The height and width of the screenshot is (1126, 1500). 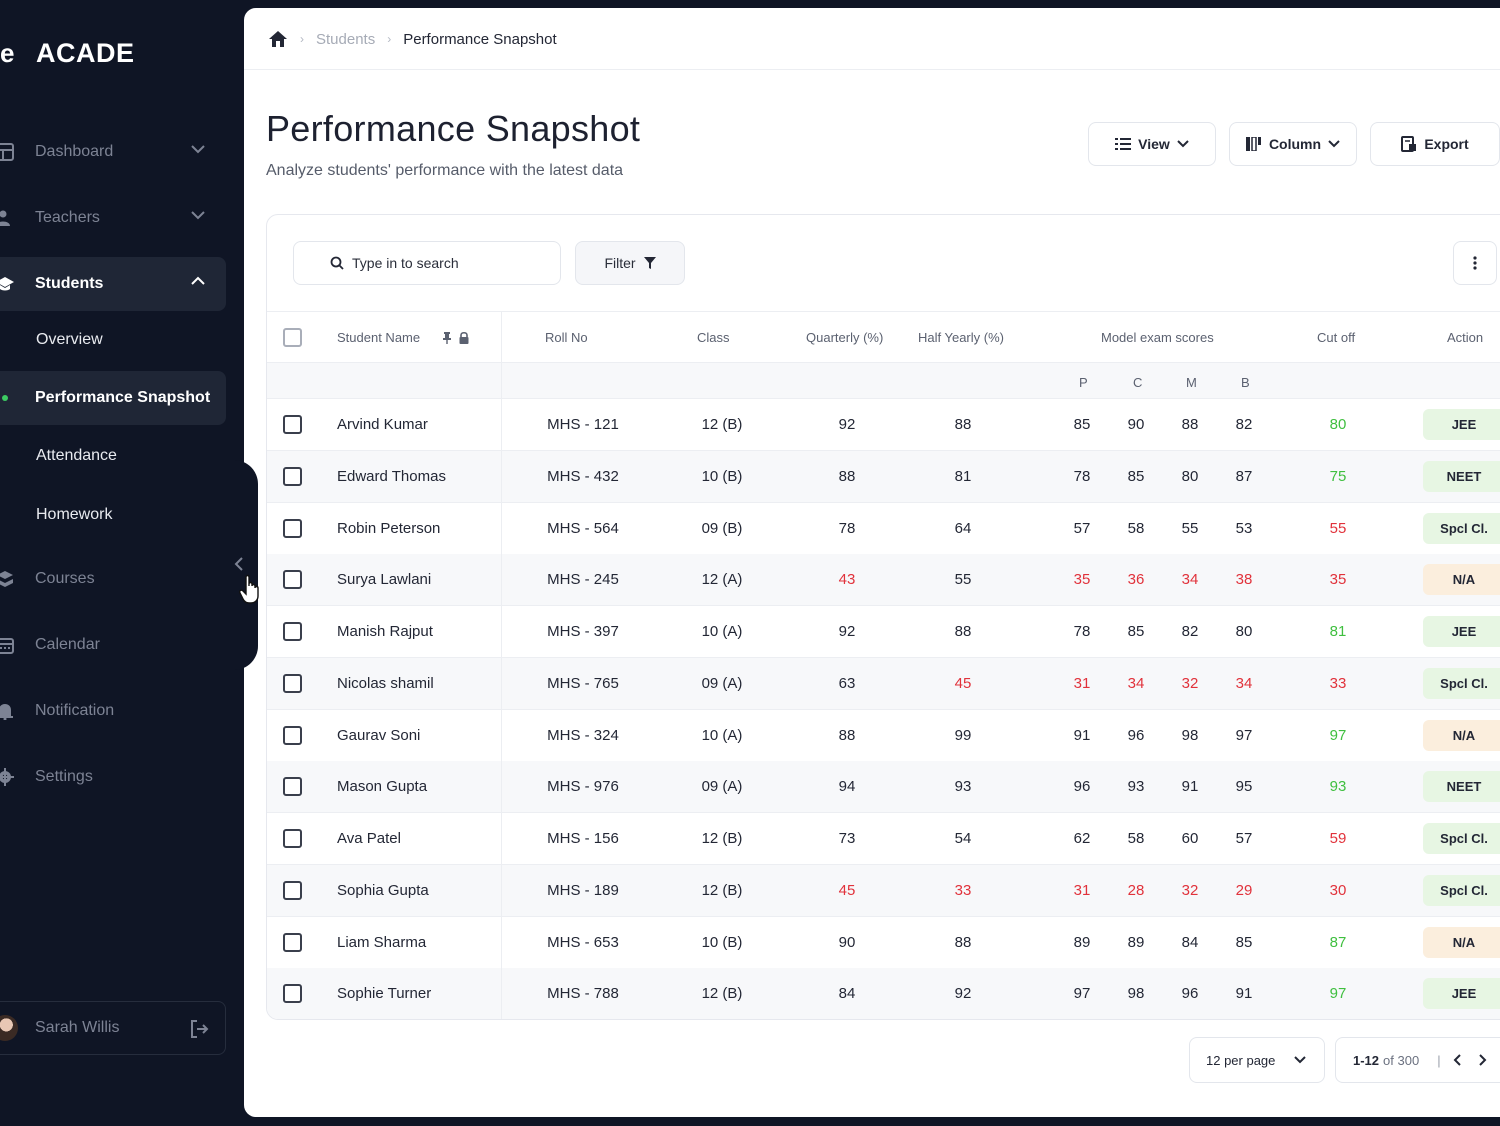 I want to click on breadcrumb-students: Students, so click(x=346, y=39).